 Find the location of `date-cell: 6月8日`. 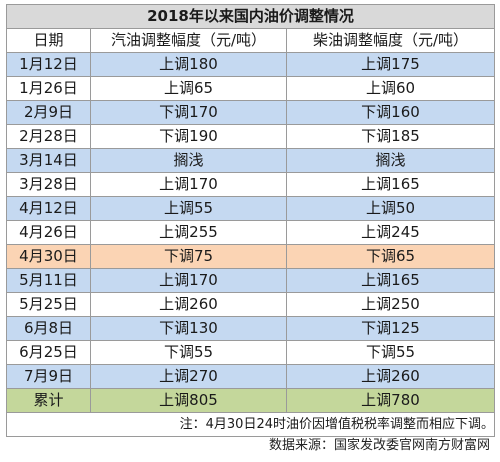

date-cell: 6月8日 is located at coordinates (48, 328).